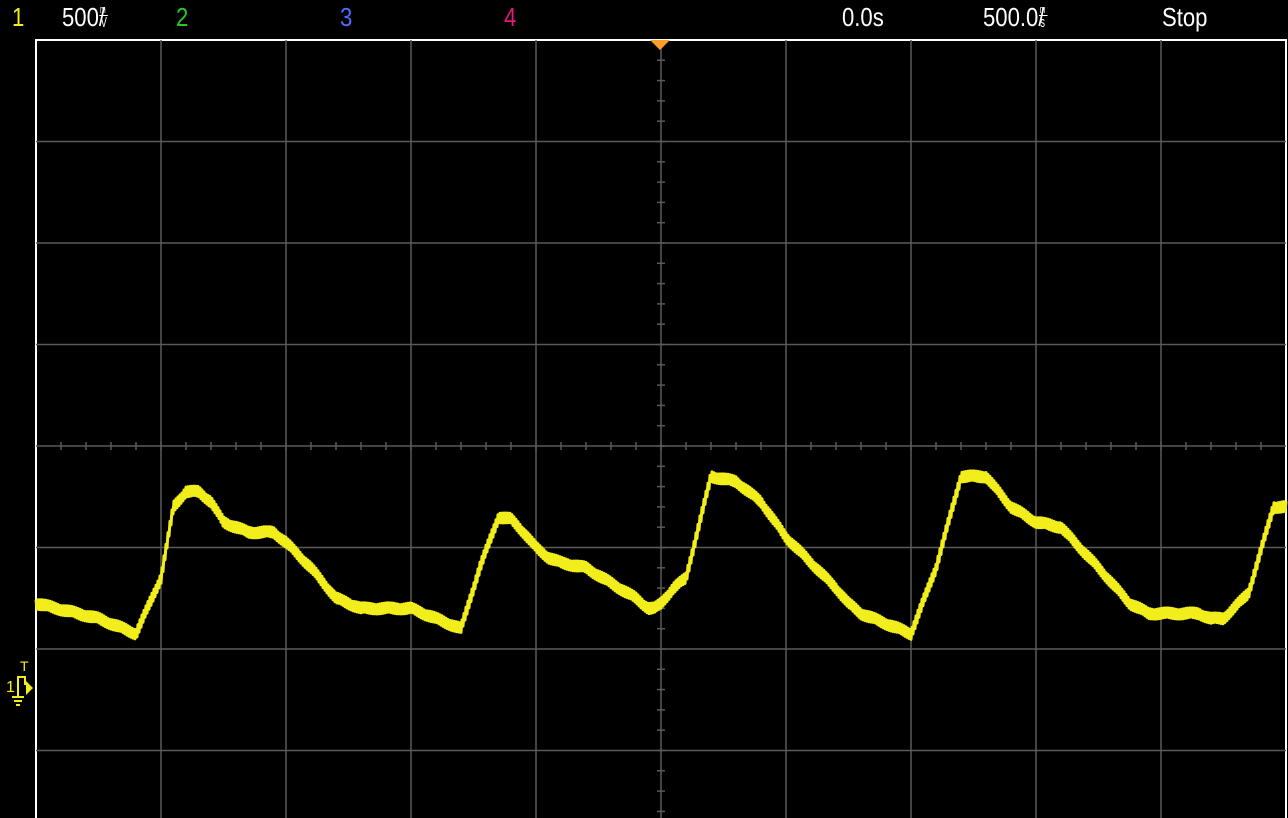 This screenshot has width=1288, height=818. Describe the element at coordinates (24, 666) in the screenshot. I see `trigger-level-label: T` at that location.